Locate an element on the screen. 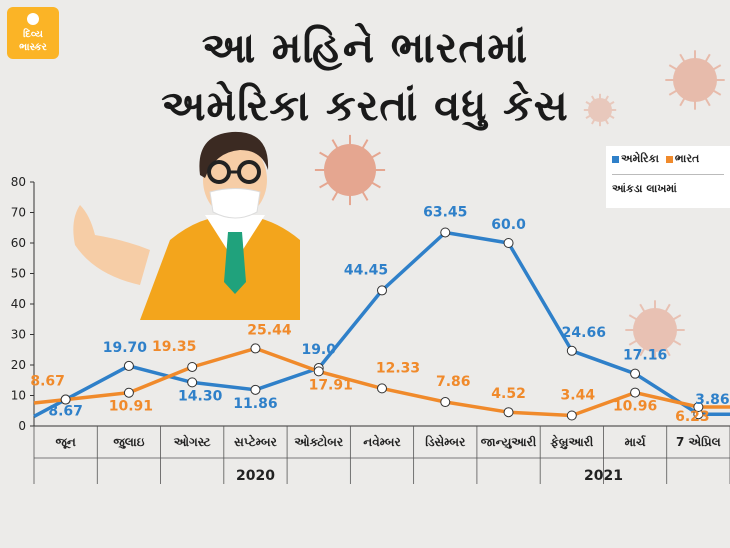 The width and height of the screenshot is (730, 548). x-tick-label: ઓક્ટોબર is located at coordinates (318, 441).